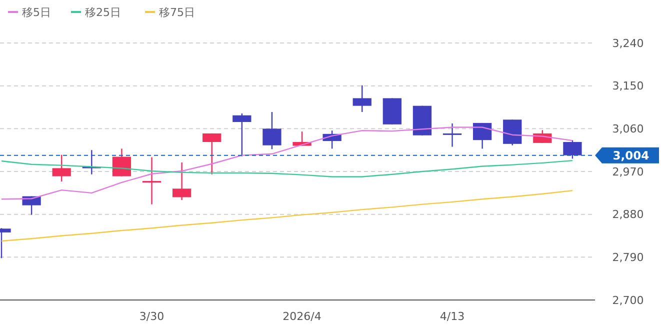 The image size is (661, 330). Describe the element at coordinates (631, 155) in the screenshot. I see `ref-line-label: 3,004` at that location.